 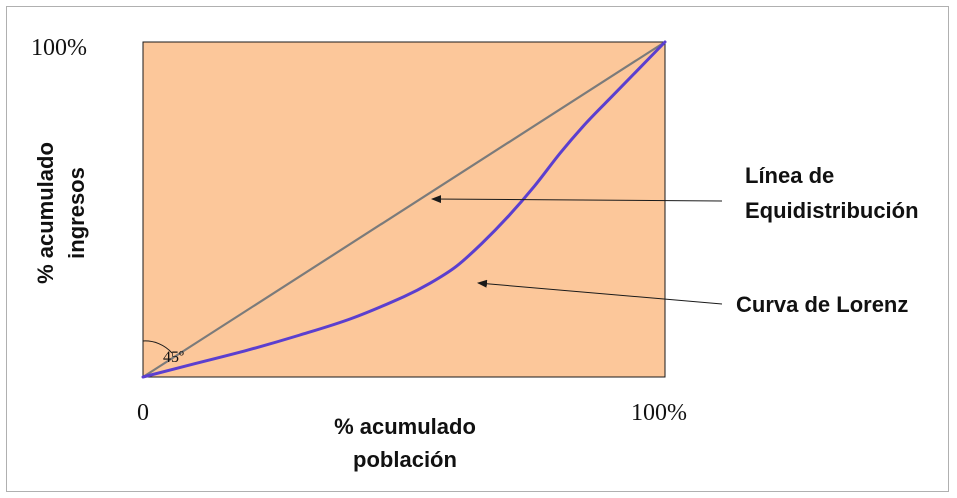 What do you see at coordinates (59, 48) in the screenshot?
I see `y-tick-label-100: 100%` at bounding box center [59, 48].